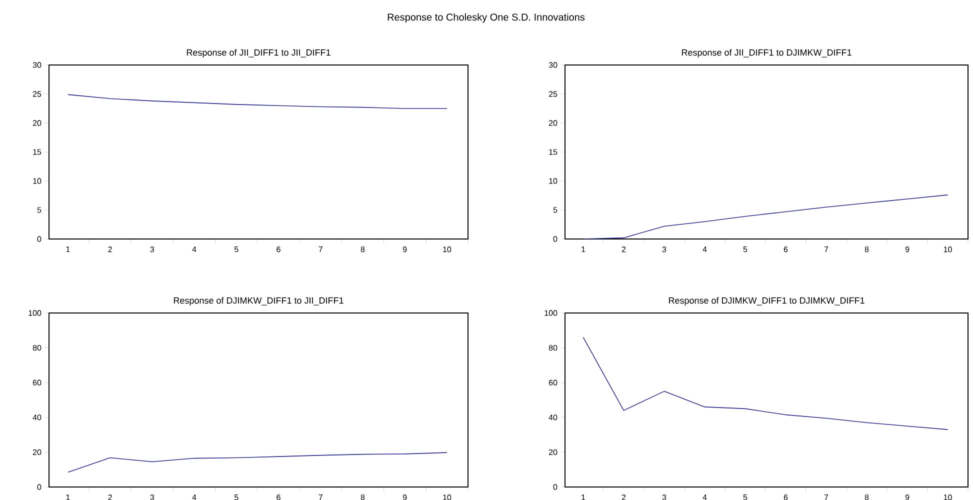 This screenshot has width=973, height=500. What do you see at coordinates (258, 53) in the screenshot?
I see `chart-title: Response of JII_DIFF1 to JII_DIFF1` at bounding box center [258, 53].